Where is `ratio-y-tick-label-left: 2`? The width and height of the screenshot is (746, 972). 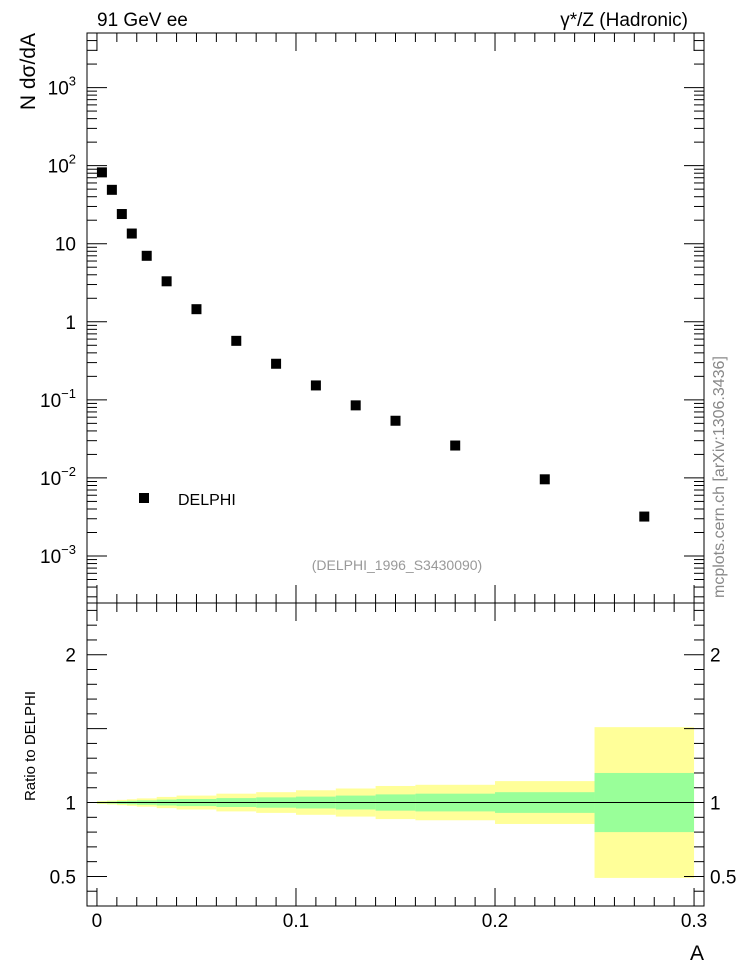
ratio-y-tick-label-left: 2 is located at coordinates (70, 656).